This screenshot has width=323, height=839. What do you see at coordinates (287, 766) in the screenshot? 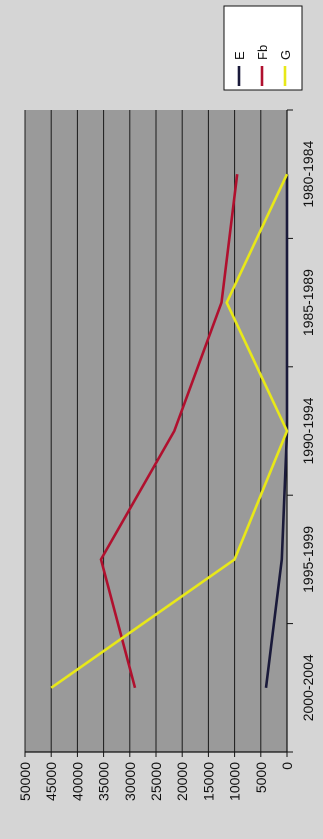
I see `y-tick-label: 0` at bounding box center [287, 766].